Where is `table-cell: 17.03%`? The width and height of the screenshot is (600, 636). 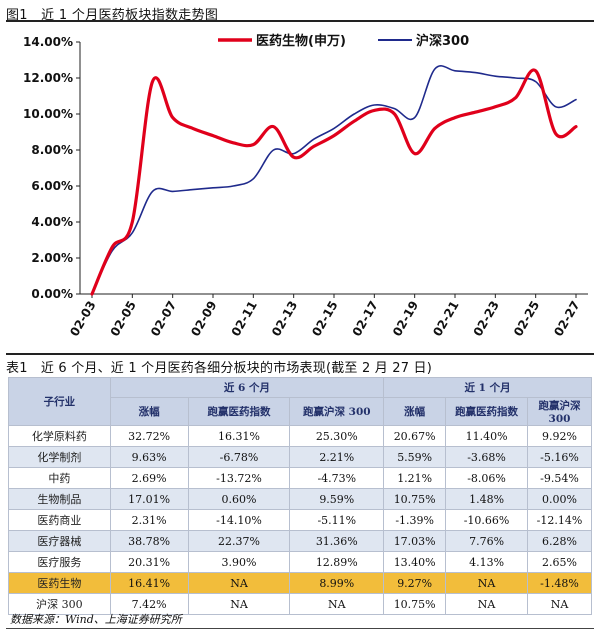 table-cell: 17.03% is located at coordinates (415, 541).